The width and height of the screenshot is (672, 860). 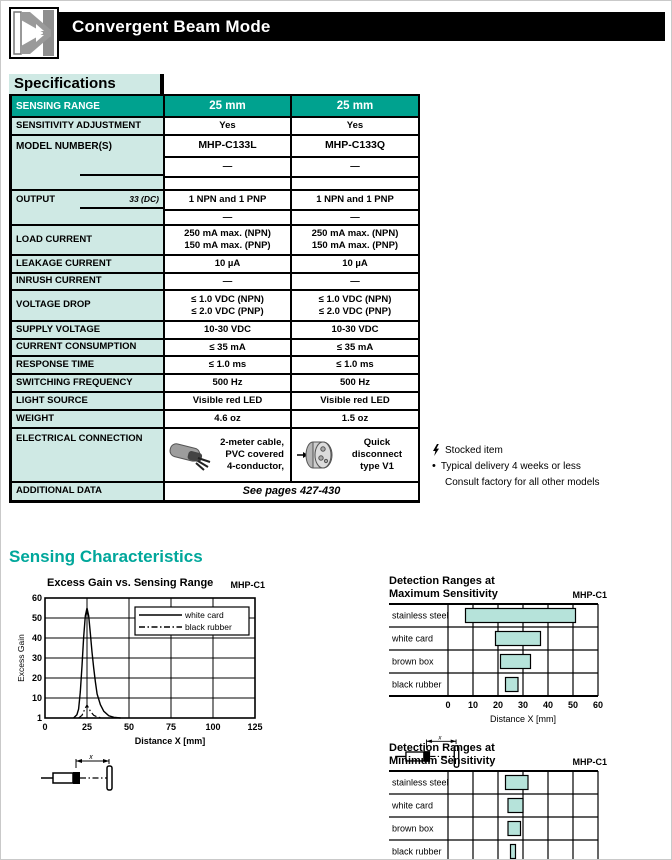 What do you see at coordinates (447, 705) in the screenshot?
I see `svg-text: 0` at bounding box center [447, 705].